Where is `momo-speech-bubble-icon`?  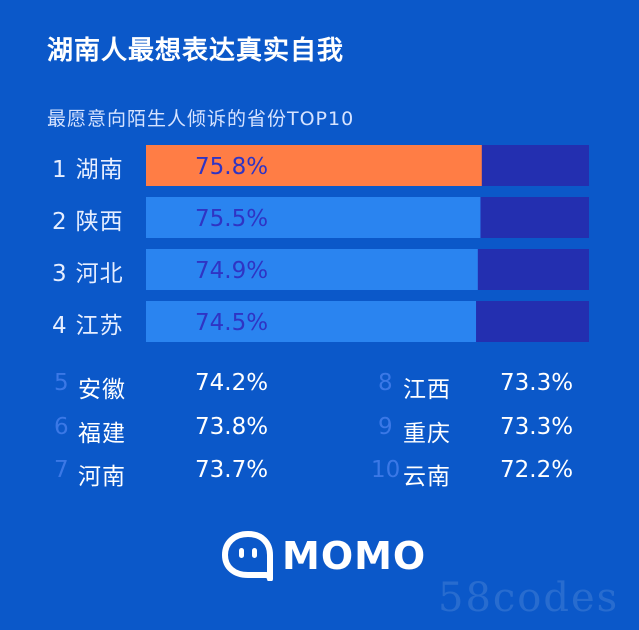 momo-speech-bubble-icon is located at coordinates (247, 556).